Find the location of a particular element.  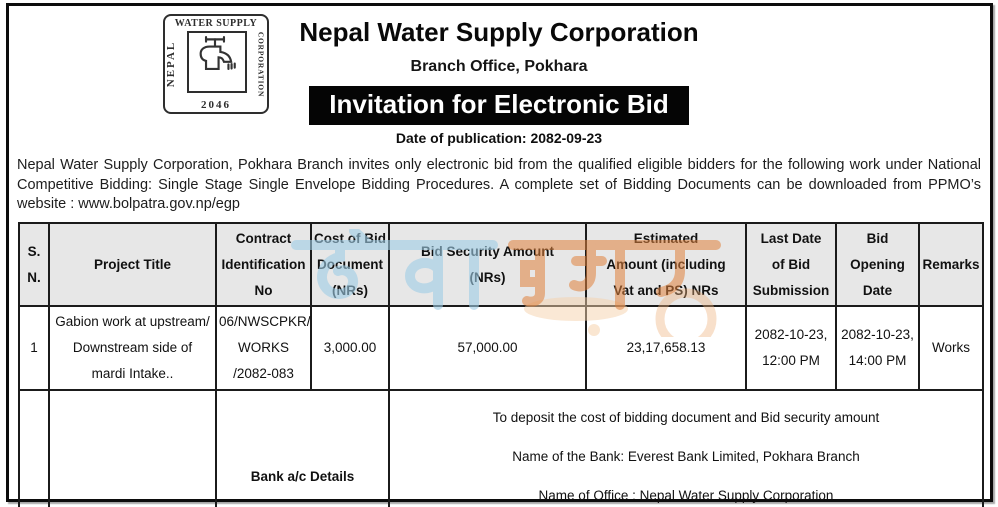

page-title: Nepal Water Supply Corporation is located at coordinates (499, 32).